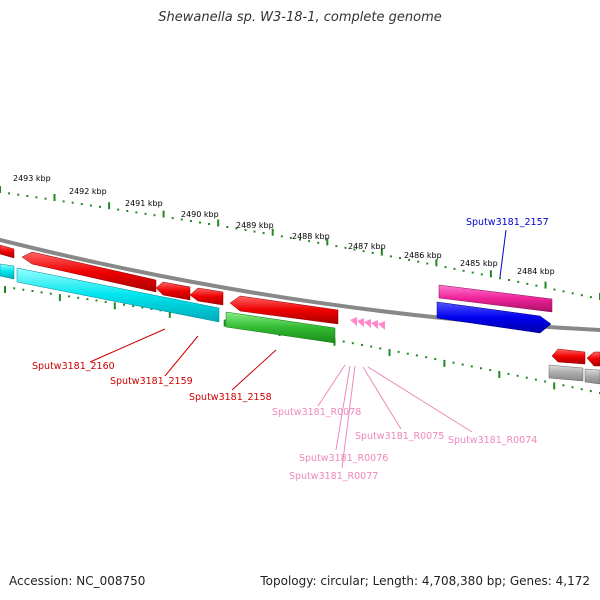 Image resolution: width=600 pixels, height=600 pixels. Describe the element at coordinates (255, 225) in the screenshot. I see `scale-label-2489: 2489 kbp` at that location.